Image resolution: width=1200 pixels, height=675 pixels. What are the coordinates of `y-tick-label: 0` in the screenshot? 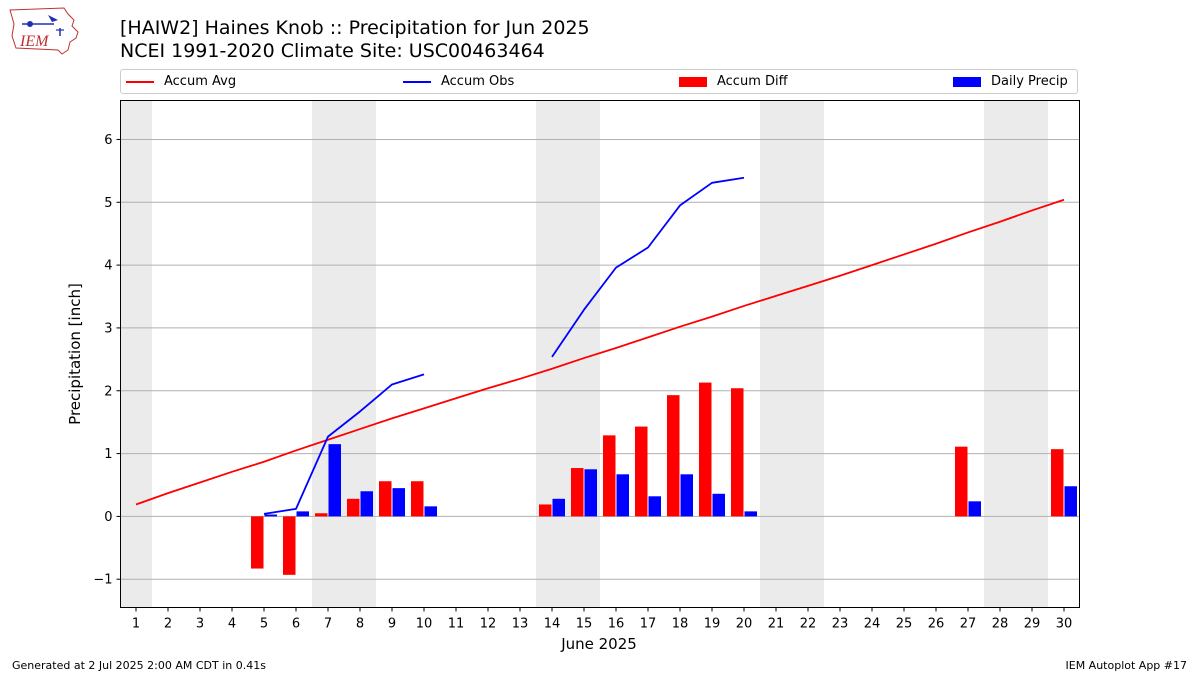 It's located at (108, 517).